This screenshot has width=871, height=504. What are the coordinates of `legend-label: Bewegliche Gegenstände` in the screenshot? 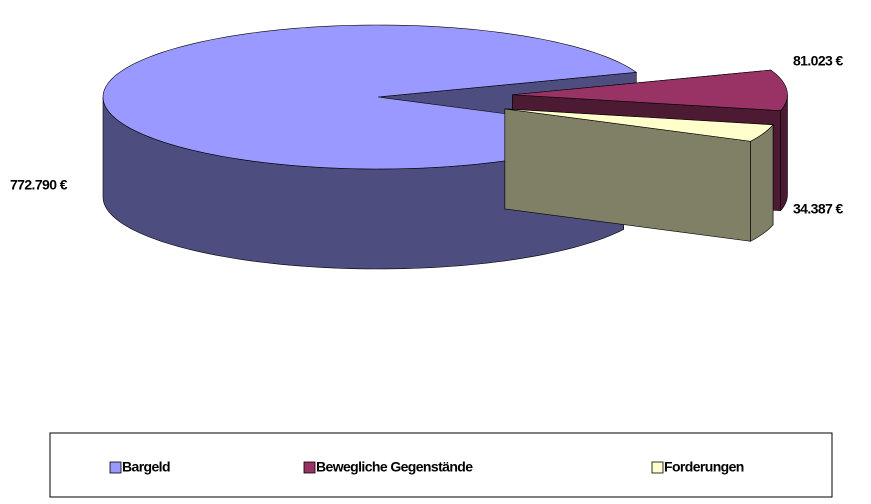 It's located at (394, 467).